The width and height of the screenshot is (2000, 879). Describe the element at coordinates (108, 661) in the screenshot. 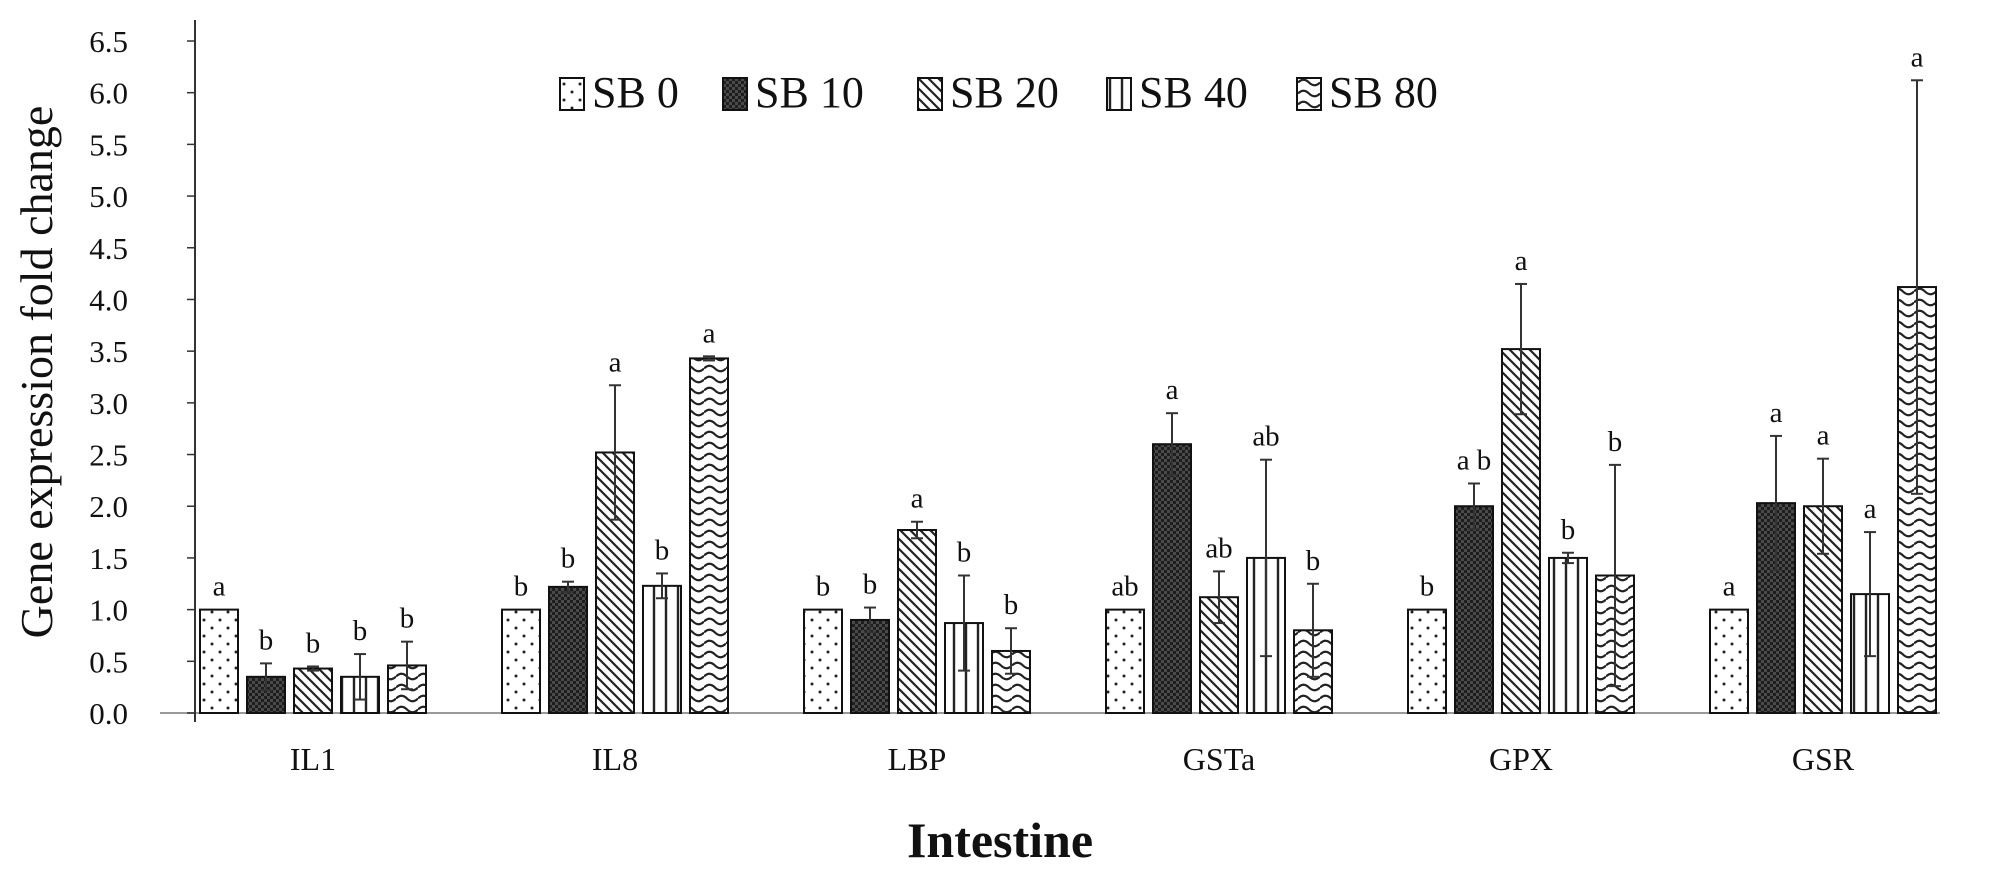

I see `y-tick-label: 0.5` at that location.